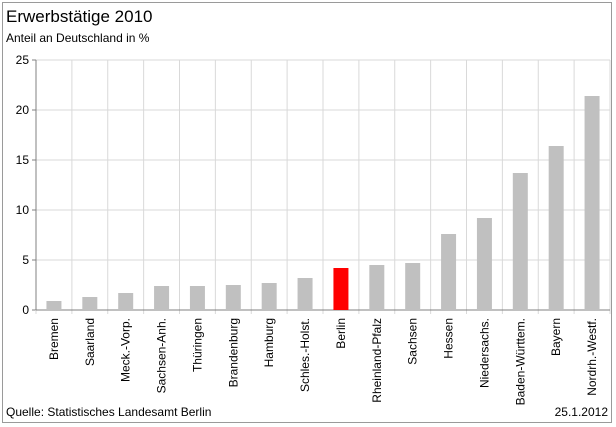 Image resolution: width=616 pixels, height=427 pixels. I want to click on x-tick-label: Hamburg, so click(269, 342).